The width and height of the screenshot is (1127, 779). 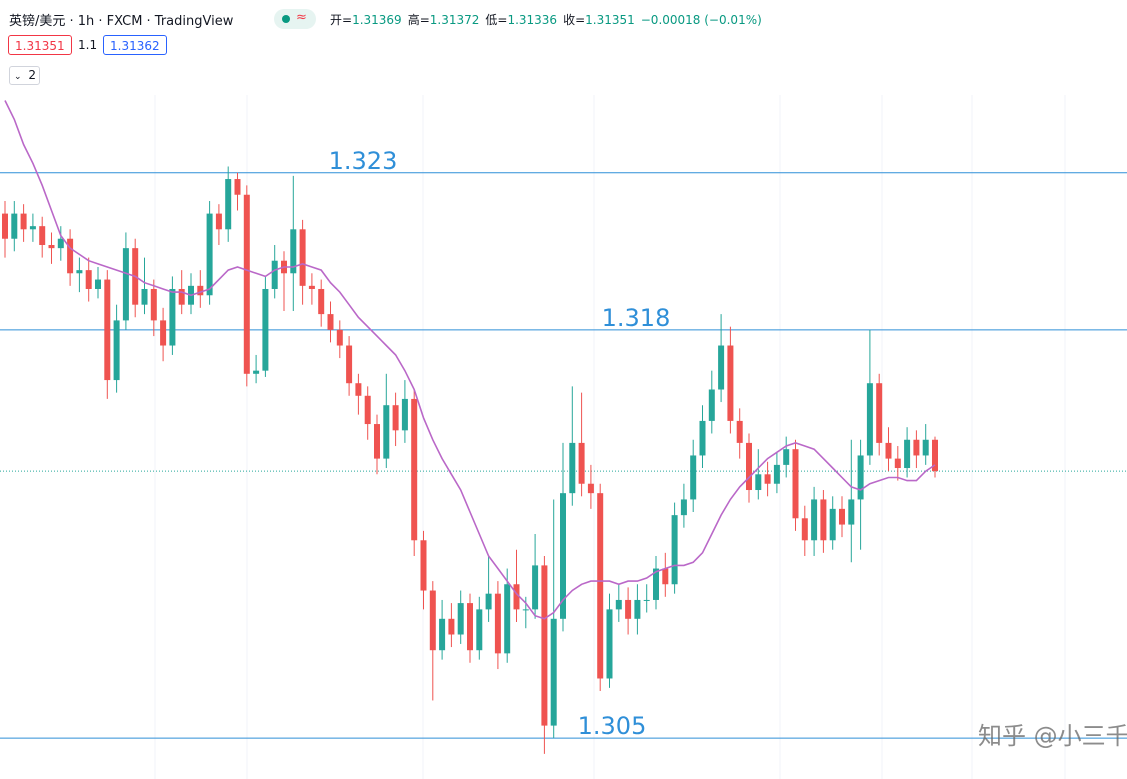 I want to click on ohlc-label: 收=, so click(x=574, y=20).